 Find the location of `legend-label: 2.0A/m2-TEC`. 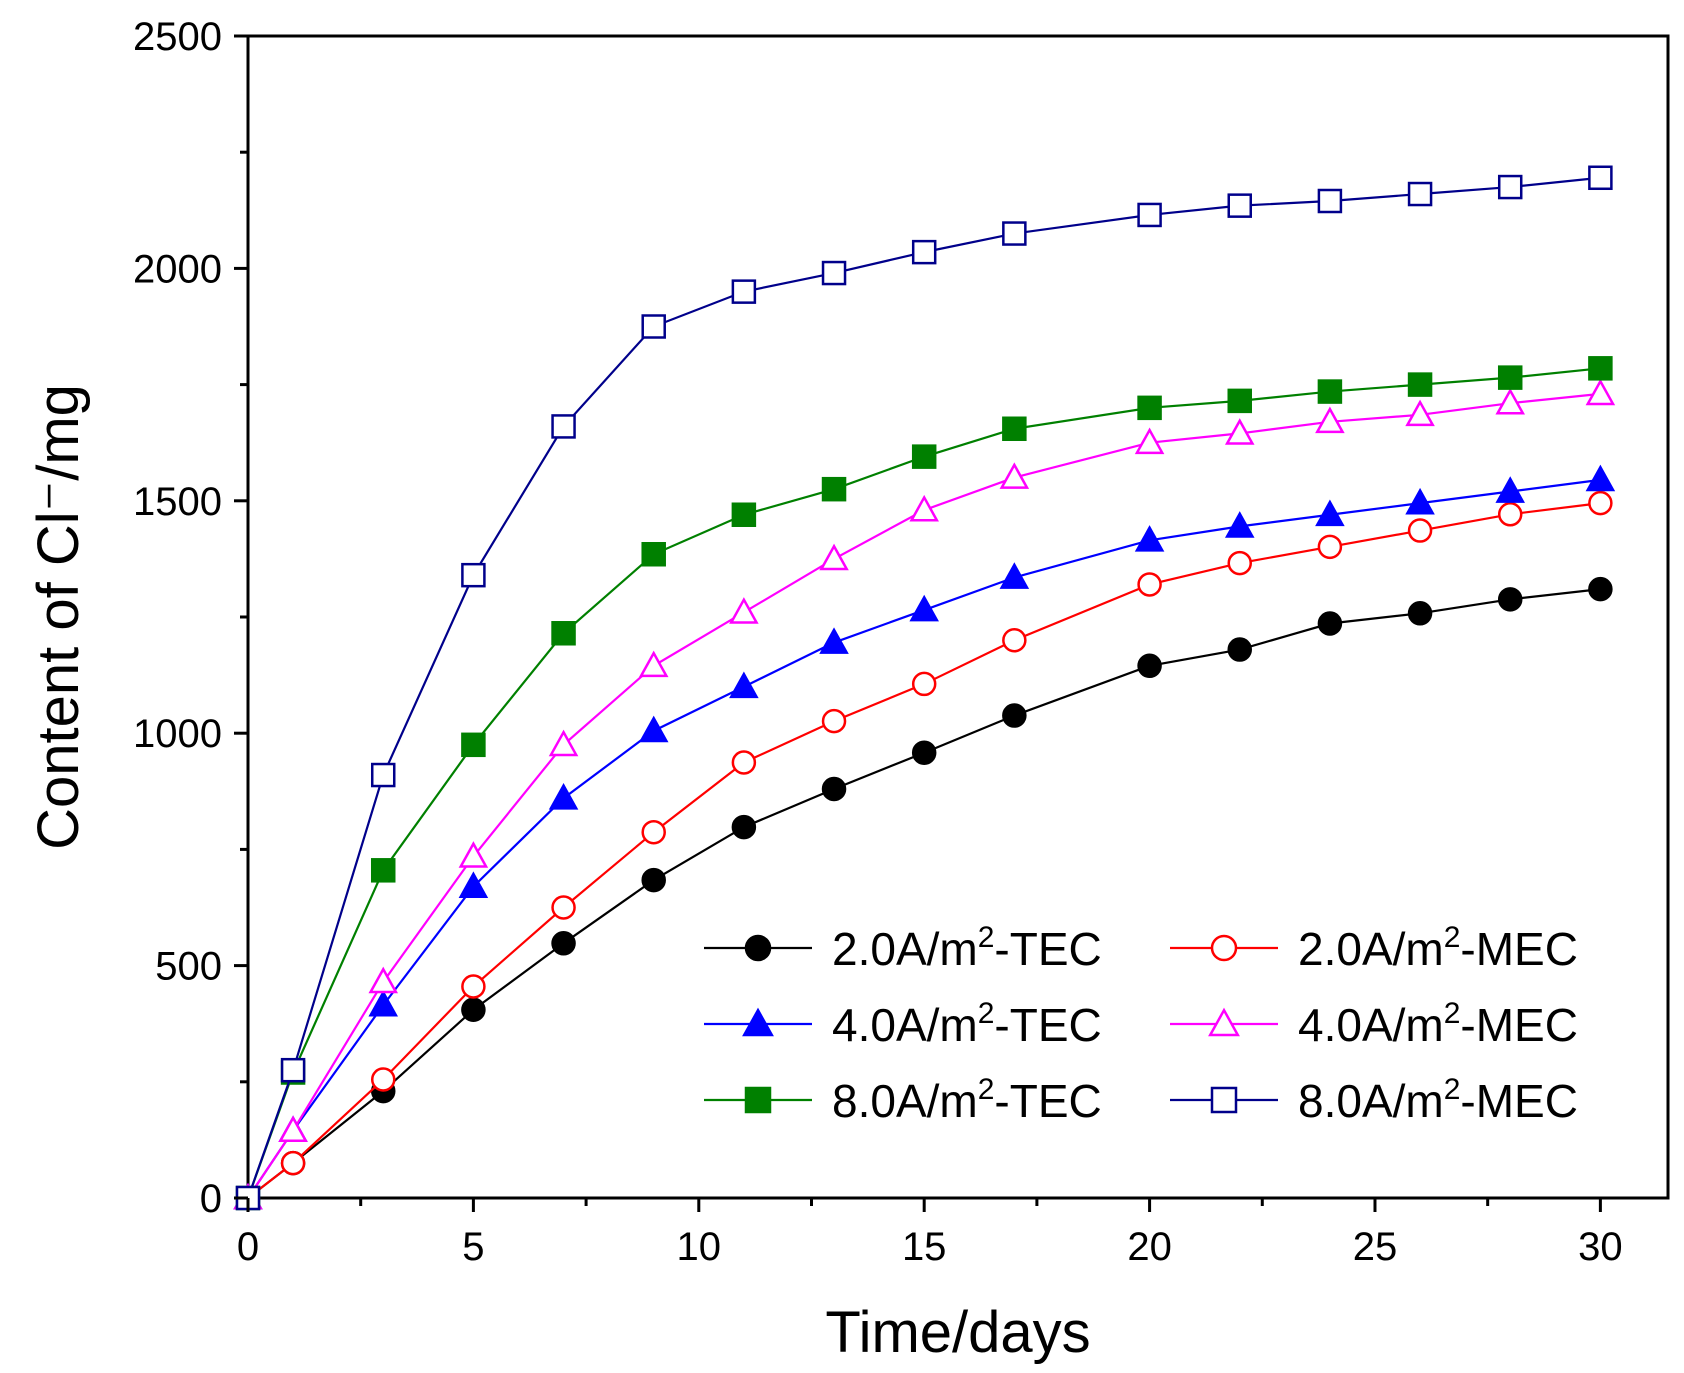

legend-label: 2.0A/m2-TEC is located at coordinates (967, 948).